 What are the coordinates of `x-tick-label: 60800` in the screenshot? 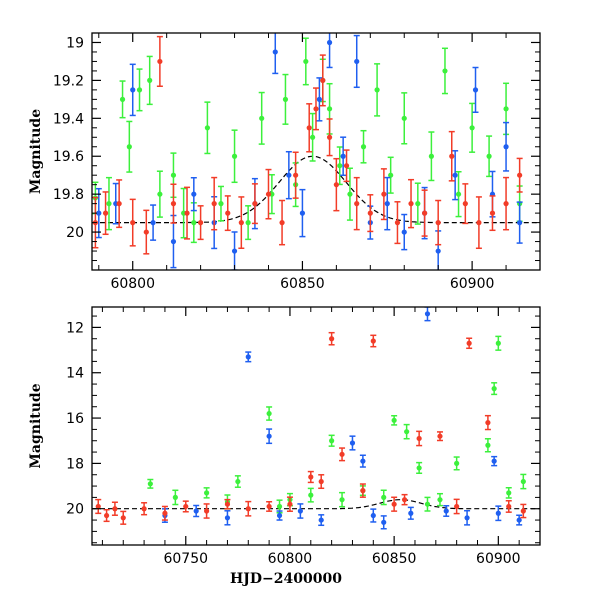 It's located at (132, 284).